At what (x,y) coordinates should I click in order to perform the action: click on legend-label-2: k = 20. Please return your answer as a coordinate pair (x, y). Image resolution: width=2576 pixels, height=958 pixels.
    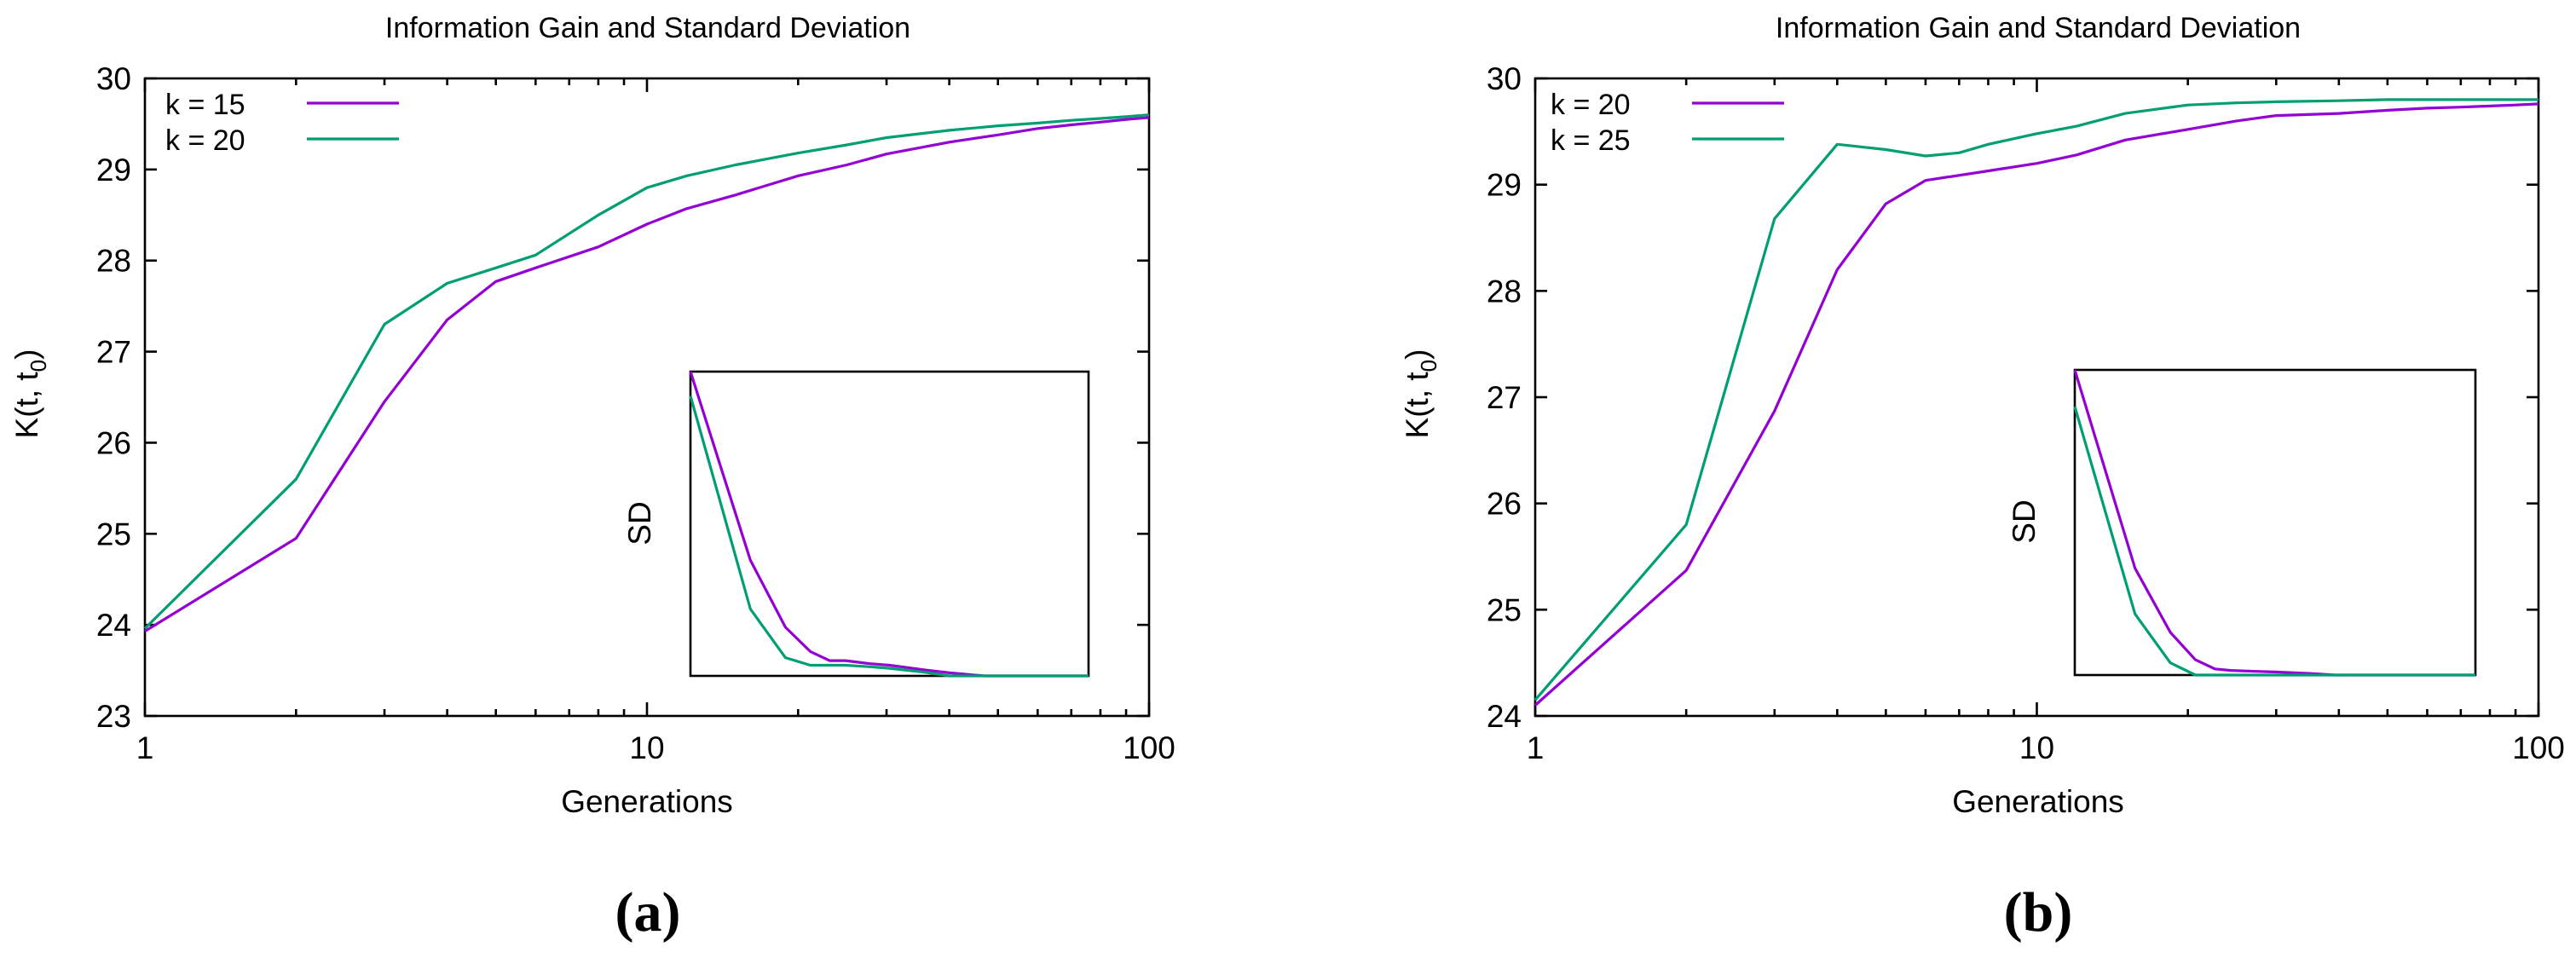
    Looking at the image, I should click on (205, 140).